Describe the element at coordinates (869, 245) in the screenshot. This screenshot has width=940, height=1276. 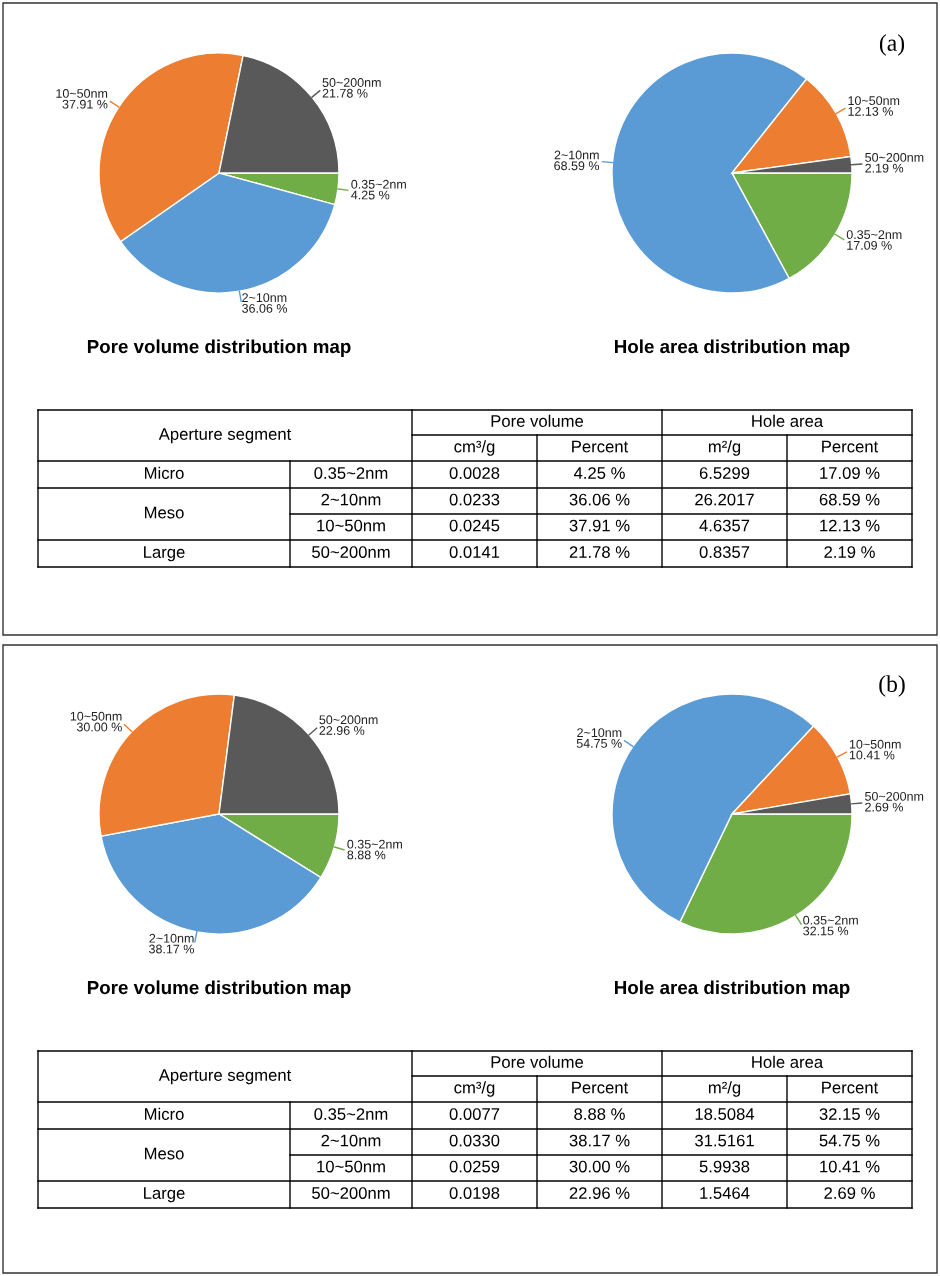
I see `data-label: 17.09 %` at that location.